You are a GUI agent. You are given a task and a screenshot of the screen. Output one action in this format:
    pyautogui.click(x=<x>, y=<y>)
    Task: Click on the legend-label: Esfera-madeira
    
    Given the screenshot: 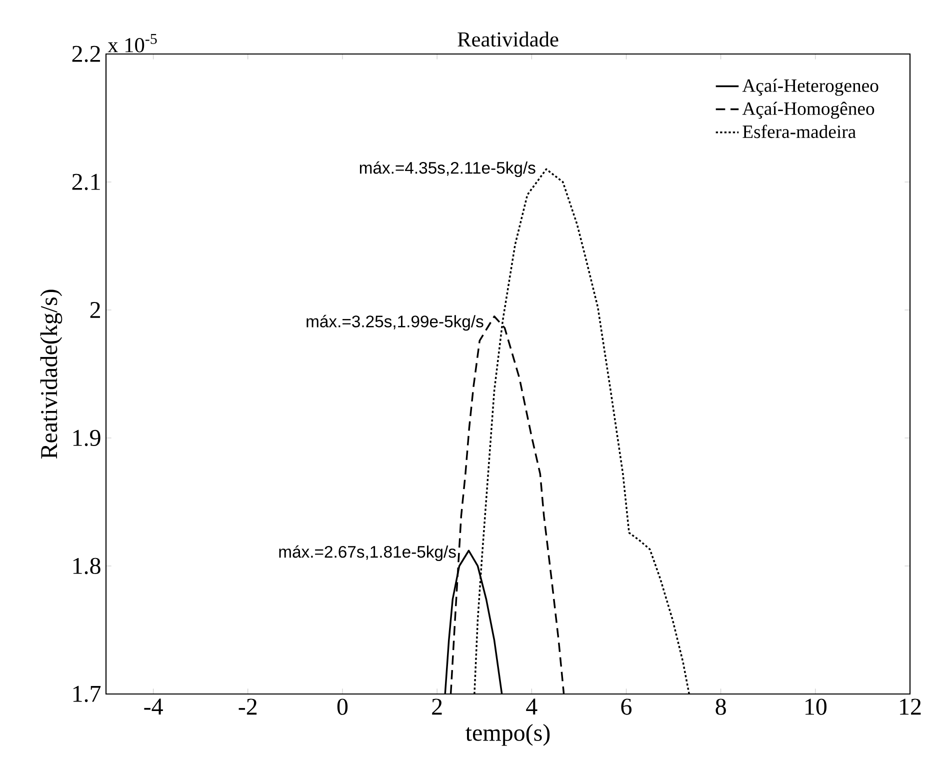 What is the action you would take?
    pyautogui.click(x=799, y=131)
    